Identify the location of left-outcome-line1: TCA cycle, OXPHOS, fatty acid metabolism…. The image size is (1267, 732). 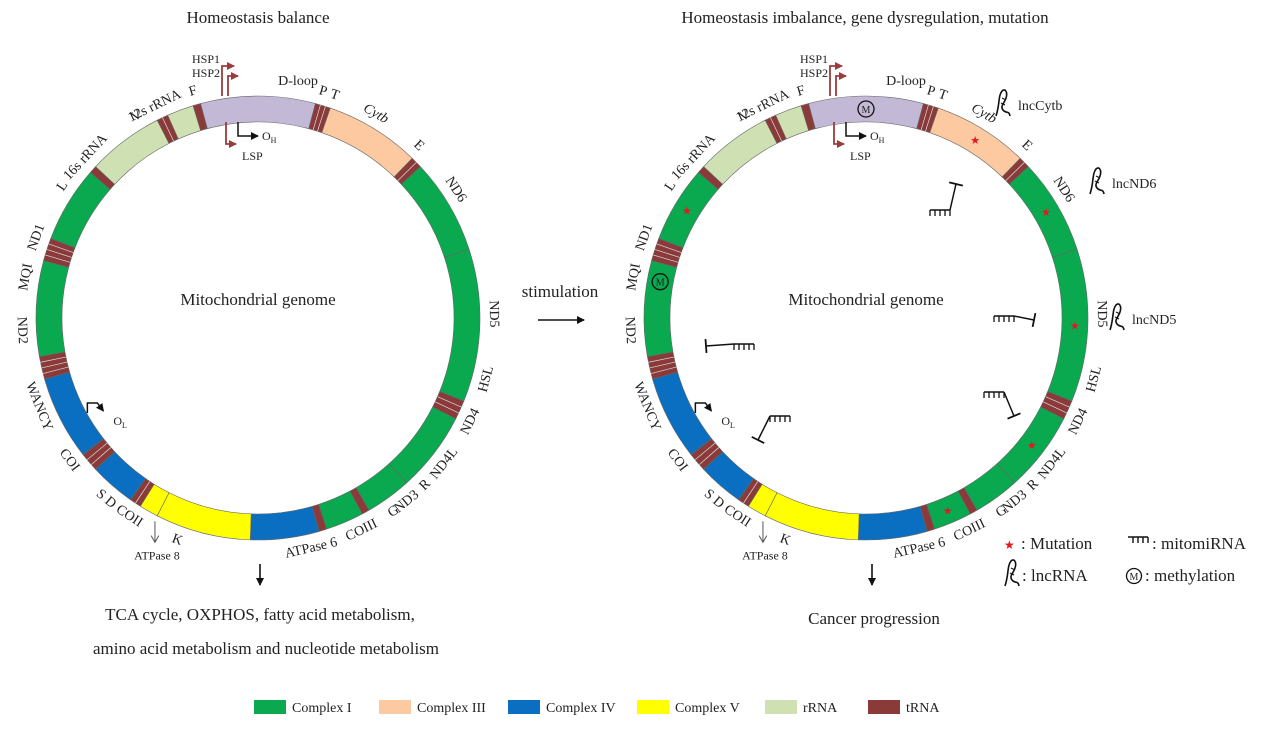
(260, 614).